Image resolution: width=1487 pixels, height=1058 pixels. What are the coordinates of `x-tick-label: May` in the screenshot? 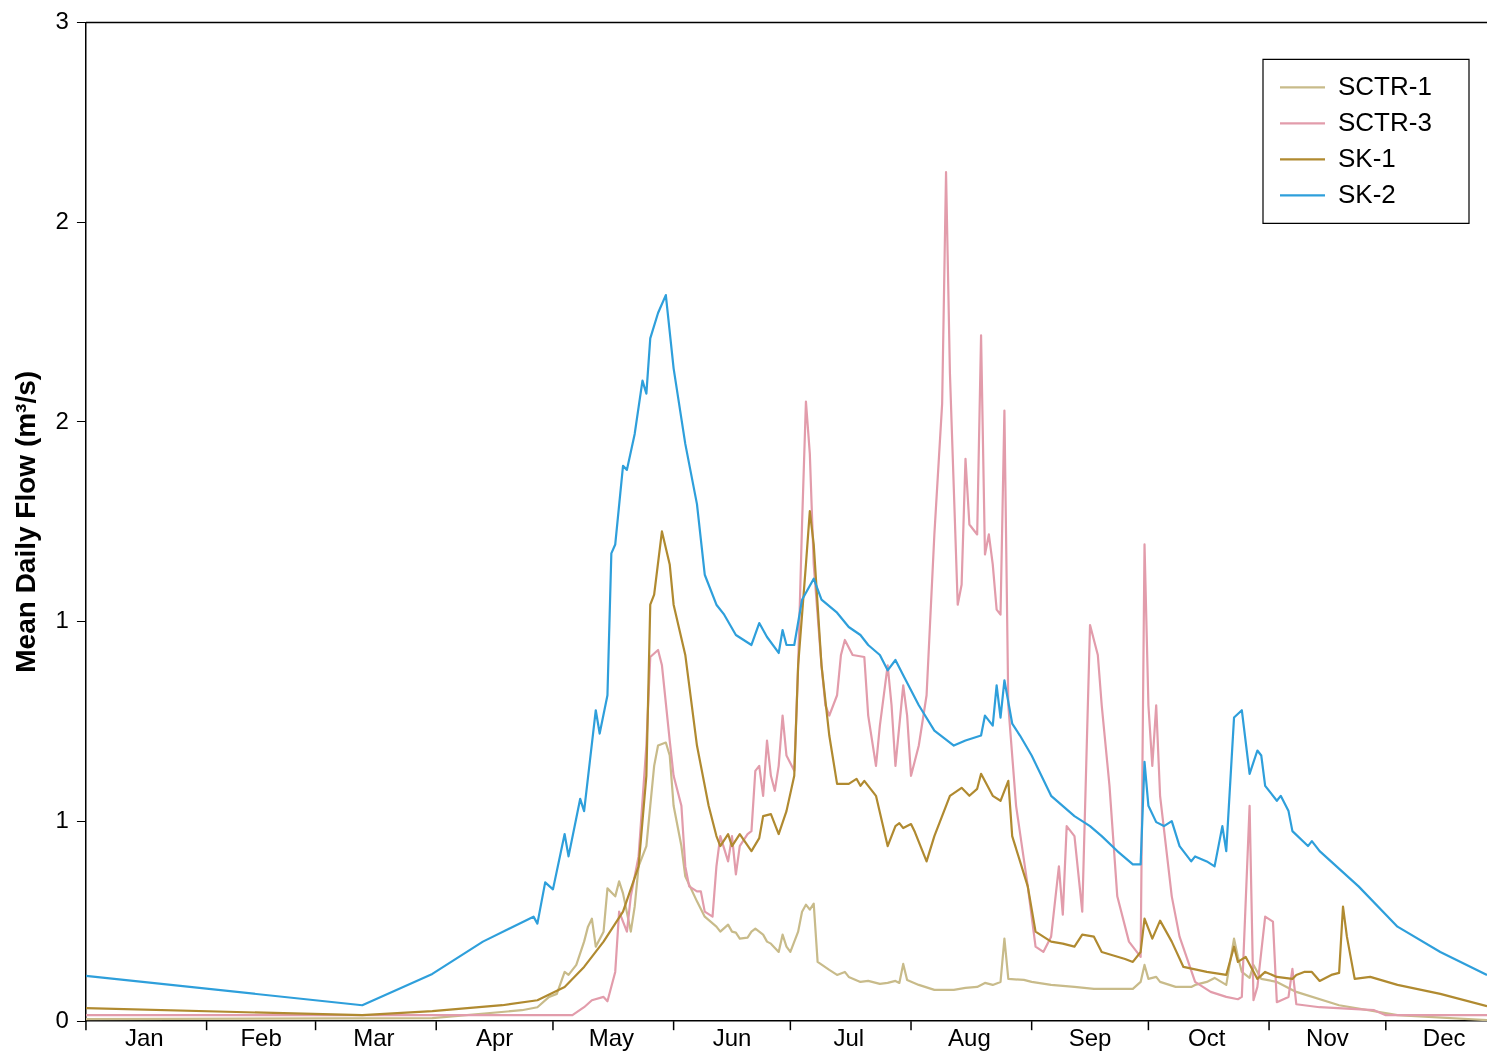 It's located at (611, 1038).